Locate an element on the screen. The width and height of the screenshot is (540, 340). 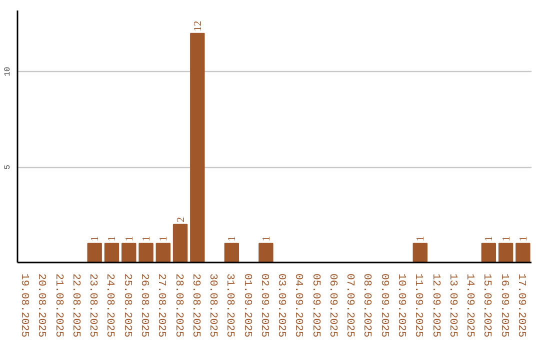
x-tick-label: 01.09.2025 is located at coordinates (246, 306).